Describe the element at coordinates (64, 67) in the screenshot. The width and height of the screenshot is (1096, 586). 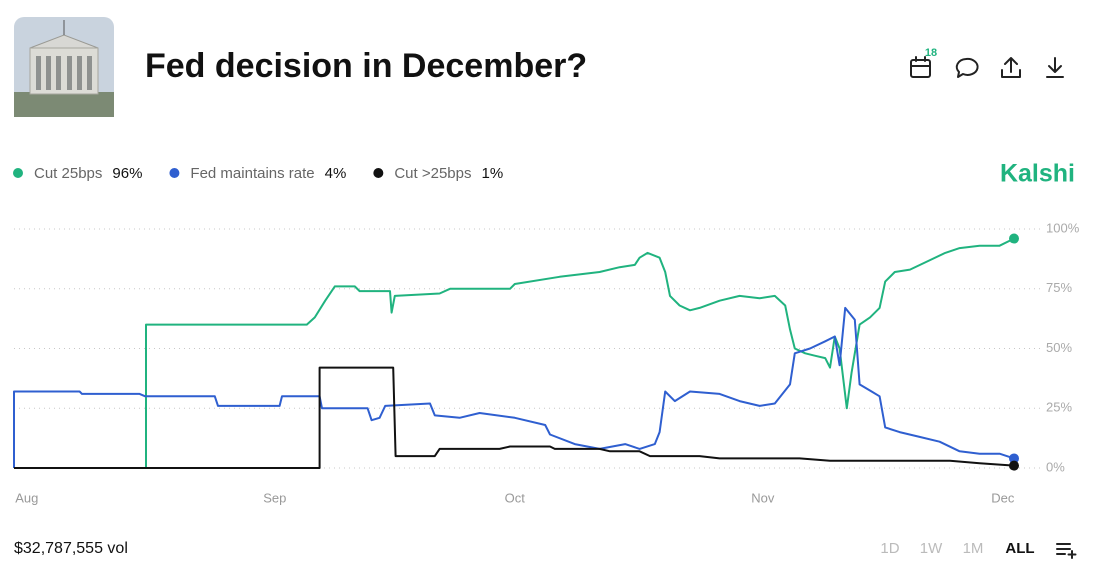
I see `market-image` at that location.